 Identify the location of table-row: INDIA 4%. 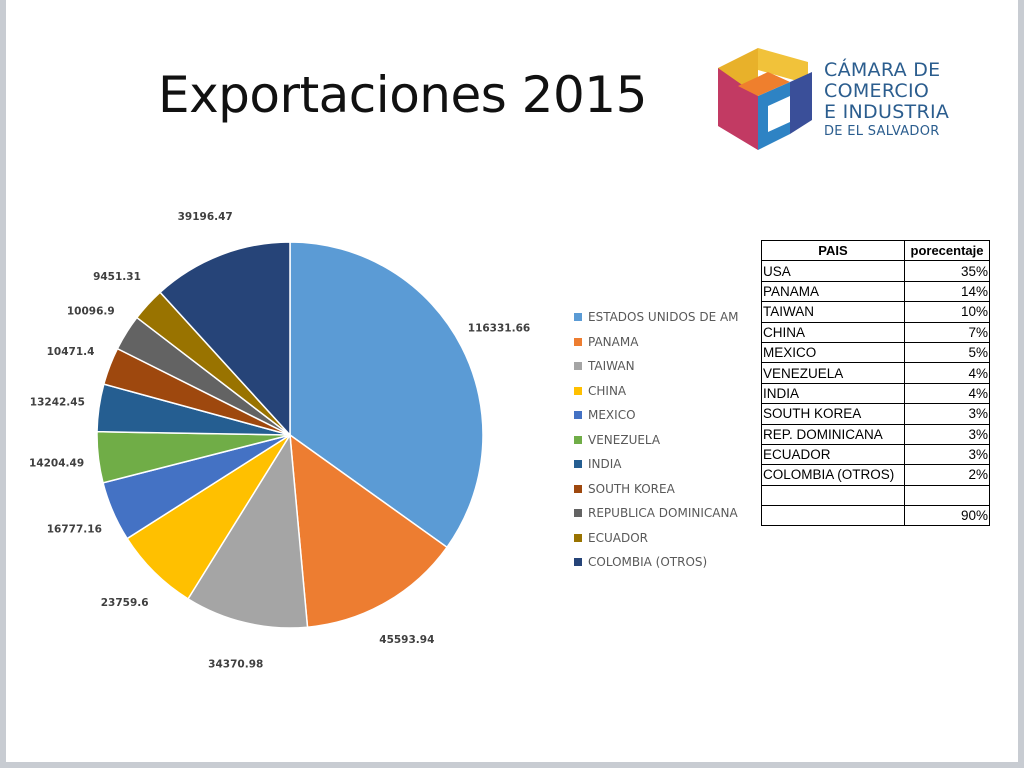
(875, 393).